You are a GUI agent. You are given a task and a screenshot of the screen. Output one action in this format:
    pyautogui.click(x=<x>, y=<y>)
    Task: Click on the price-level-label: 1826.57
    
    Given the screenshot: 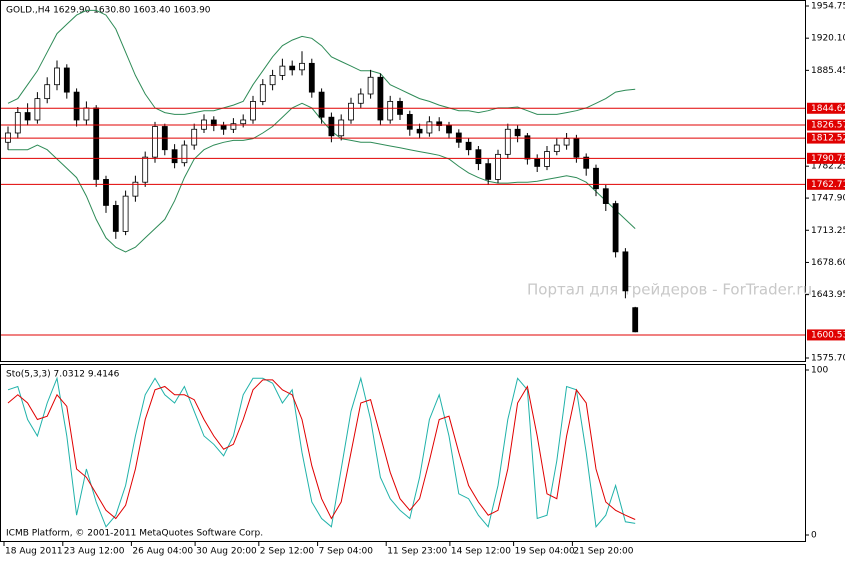 What is the action you would take?
    pyautogui.click(x=828, y=126)
    